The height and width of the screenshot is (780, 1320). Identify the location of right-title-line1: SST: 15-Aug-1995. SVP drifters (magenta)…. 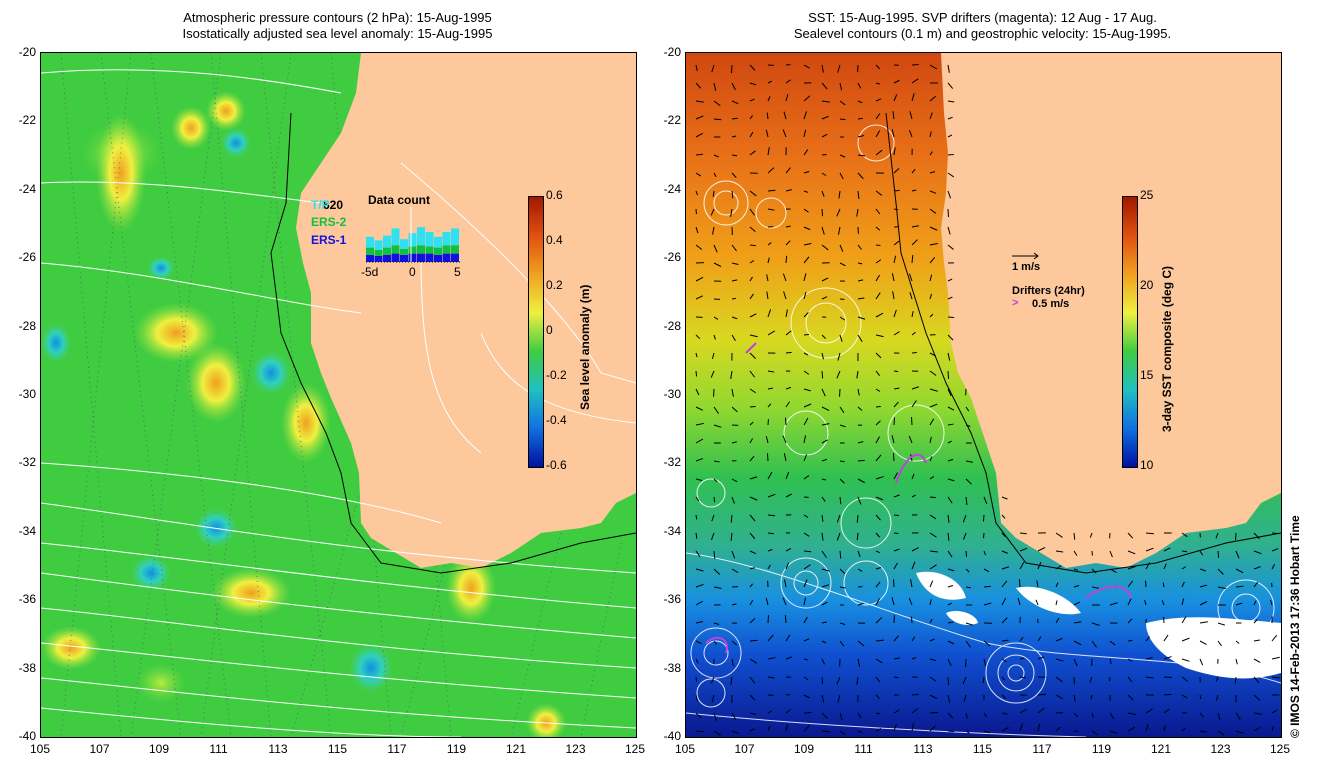
(982, 17).